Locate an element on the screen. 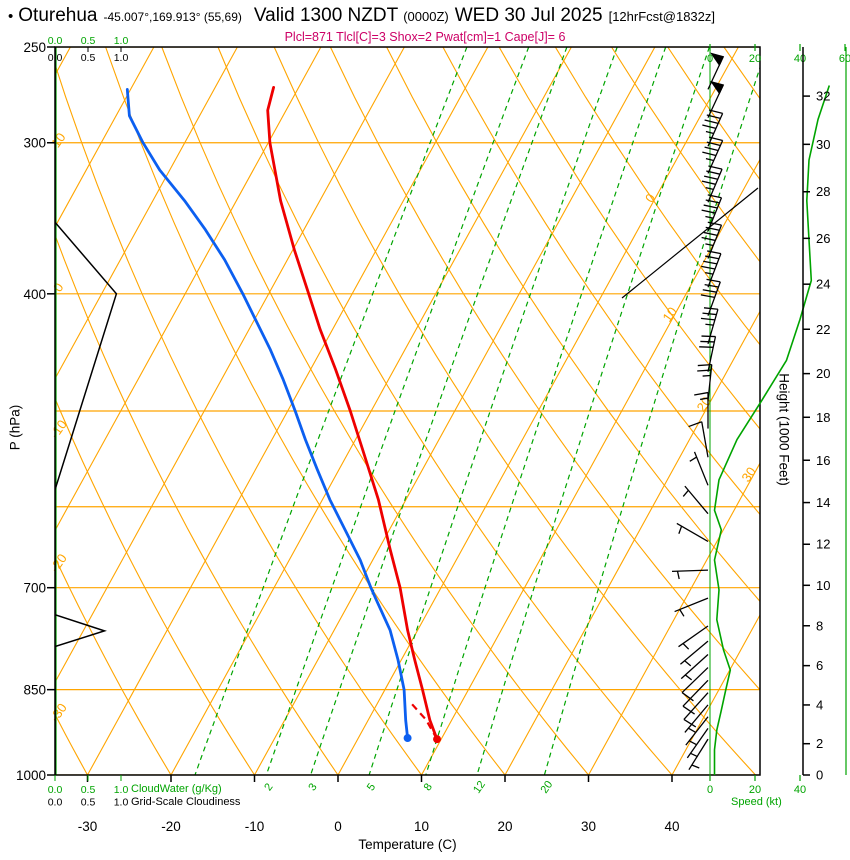  height-tick-label: 22 is located at coordinates (823, 329).